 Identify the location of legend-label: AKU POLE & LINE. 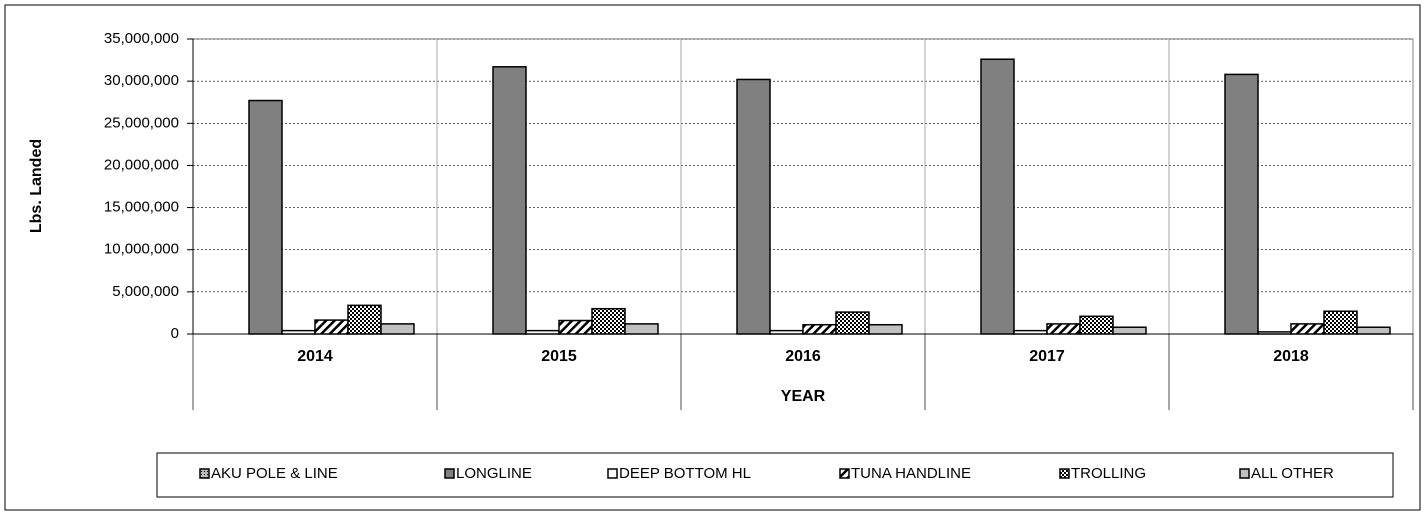
(274, 473).